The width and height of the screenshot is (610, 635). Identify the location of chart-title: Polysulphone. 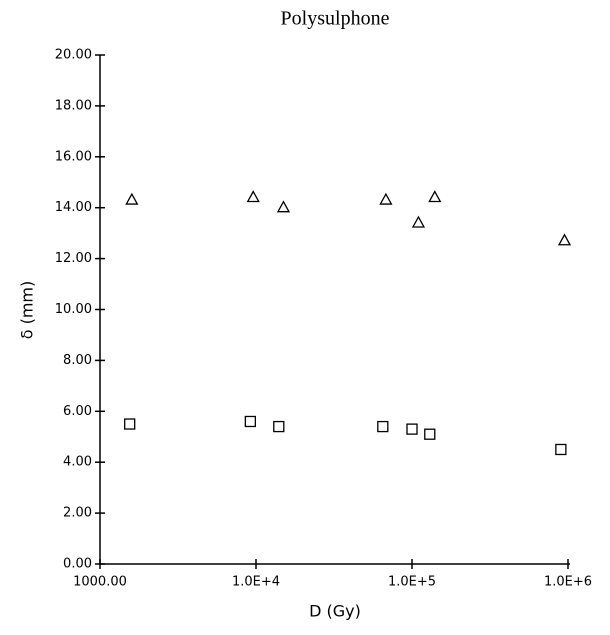
(335, 19).